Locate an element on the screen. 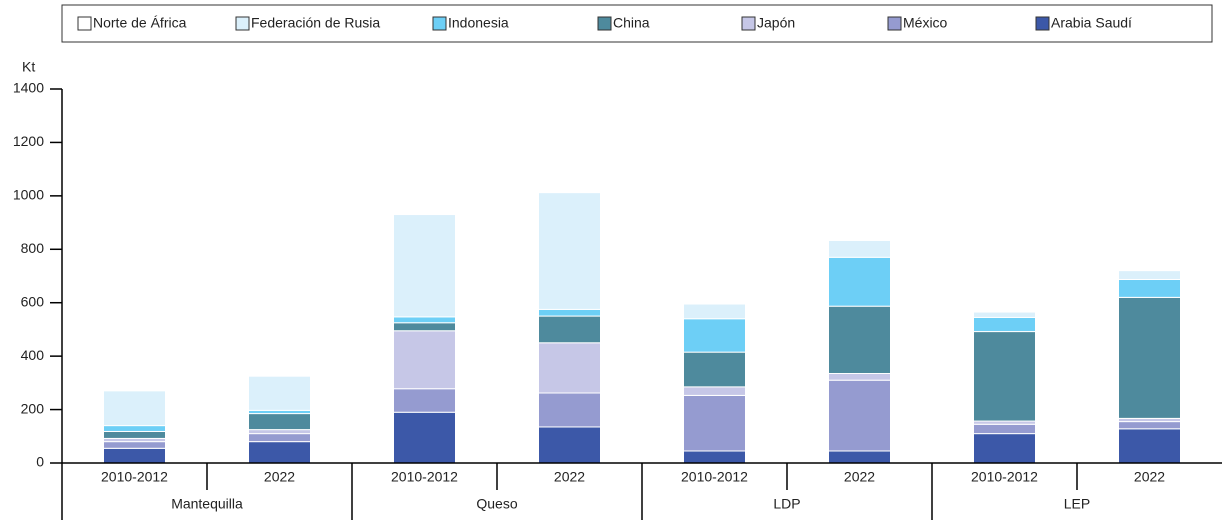 This screenshot has height=524, width=1223. legend-label: Arabia Saudí is located at coordinates (1091, 23).